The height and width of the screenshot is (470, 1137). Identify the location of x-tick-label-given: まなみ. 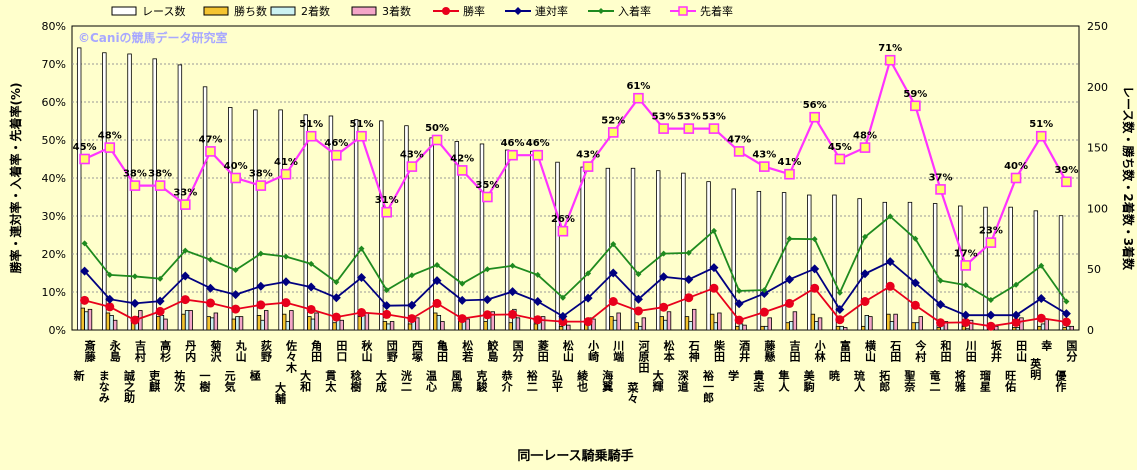
(103, 387).